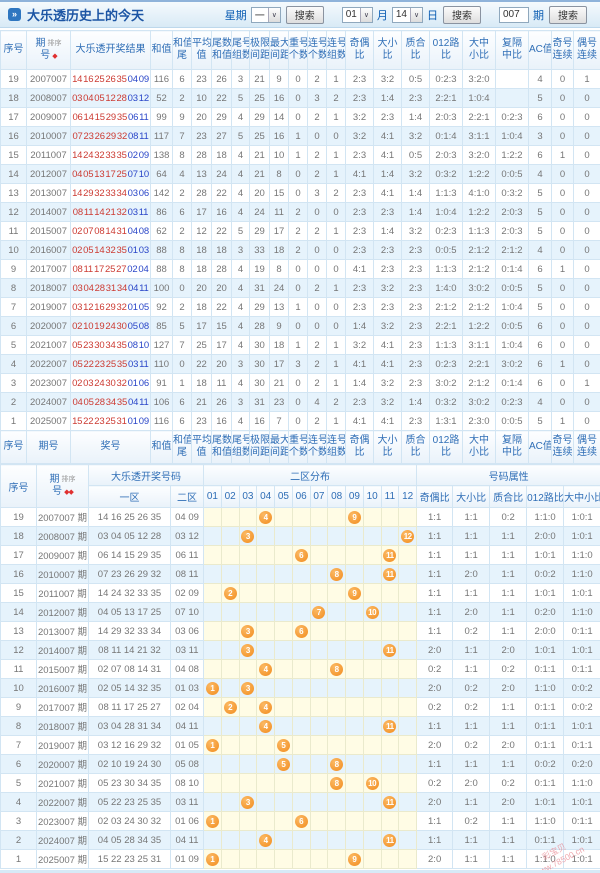 The height and width of the screenshot is (873, 600). I want to click on stats-header-col-issue: 期排序号 ◆, so click(48, 50).